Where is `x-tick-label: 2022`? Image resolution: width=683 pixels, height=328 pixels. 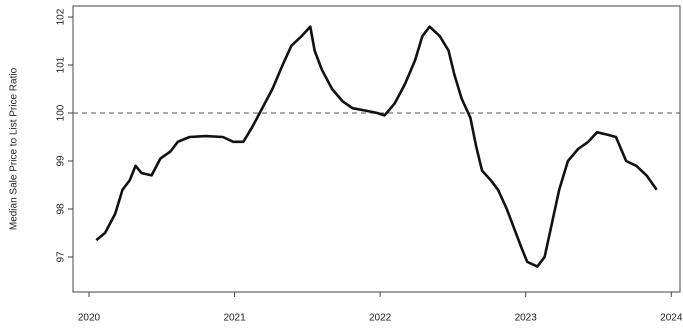
x-tick-label: 2022 is located at coordinates (380, 318).